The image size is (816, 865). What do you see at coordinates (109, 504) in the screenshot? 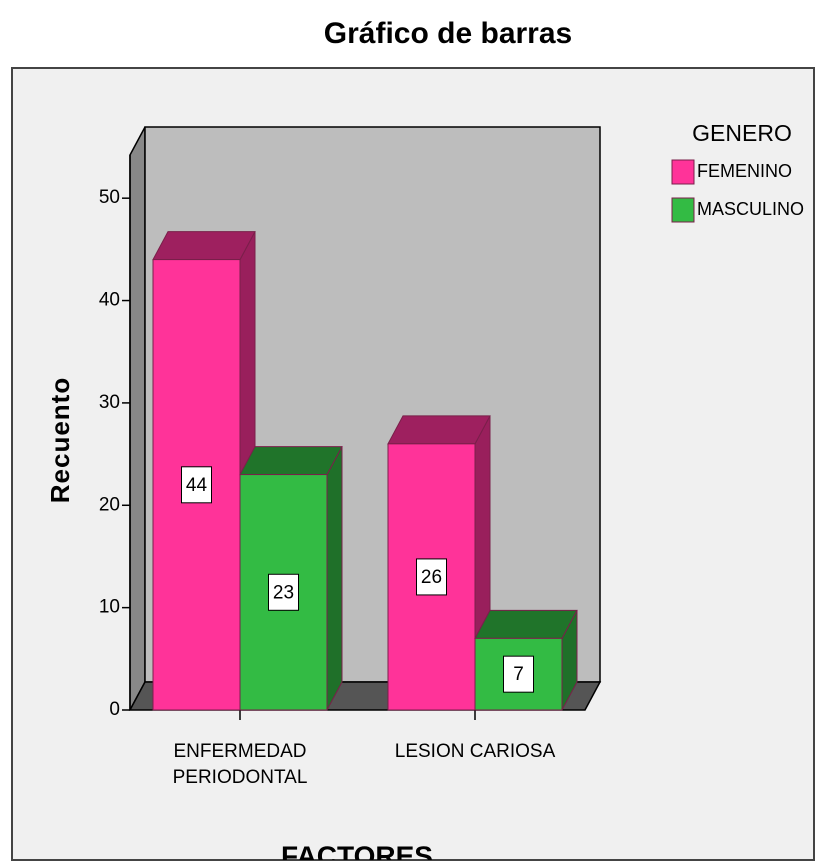
I see `y-tick-label: 20` at bounding box center [109, 504].